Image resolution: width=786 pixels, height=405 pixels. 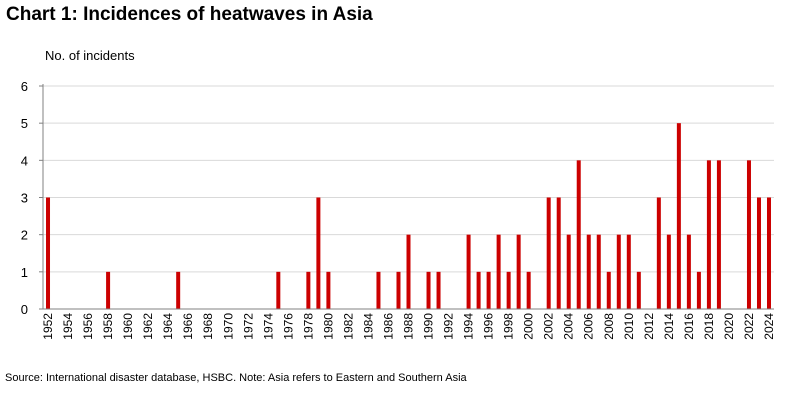 What do you see at coordinates (629, 326) in the screenshot?
I see `x-tick-label: 2010` at bounding box center [629, 326].